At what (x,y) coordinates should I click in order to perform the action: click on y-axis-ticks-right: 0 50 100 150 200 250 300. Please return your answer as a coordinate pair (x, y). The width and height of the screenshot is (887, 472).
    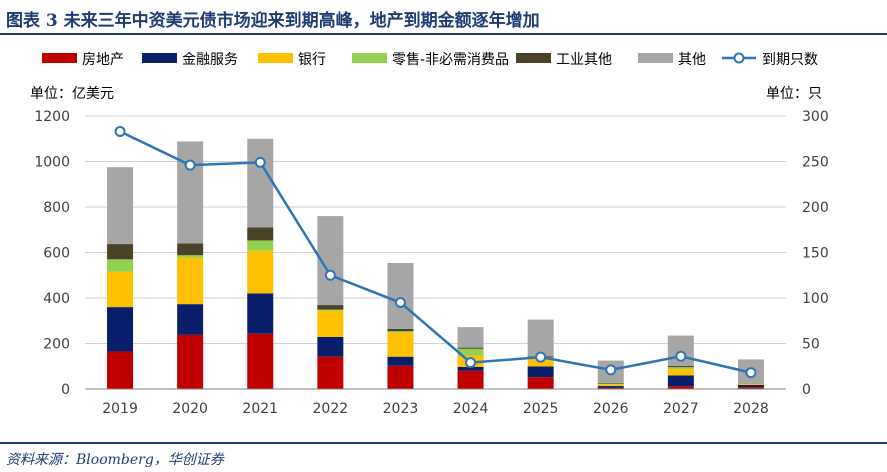
    Looking at the image, I should click on (815, 253).